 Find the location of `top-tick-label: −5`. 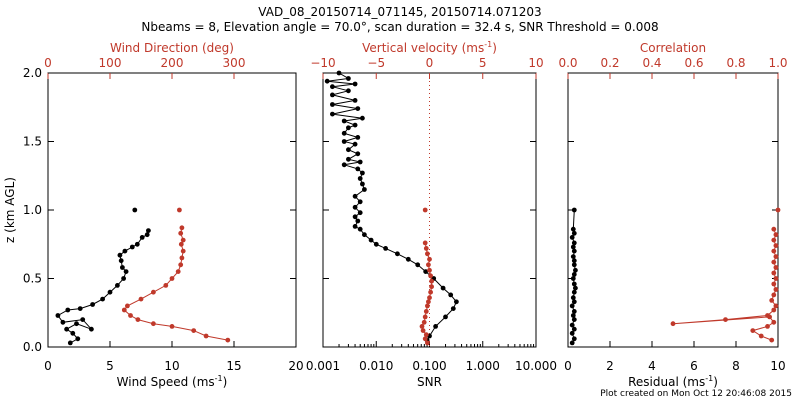

top-tick-label: −5 is located at coordinates (376, 63).